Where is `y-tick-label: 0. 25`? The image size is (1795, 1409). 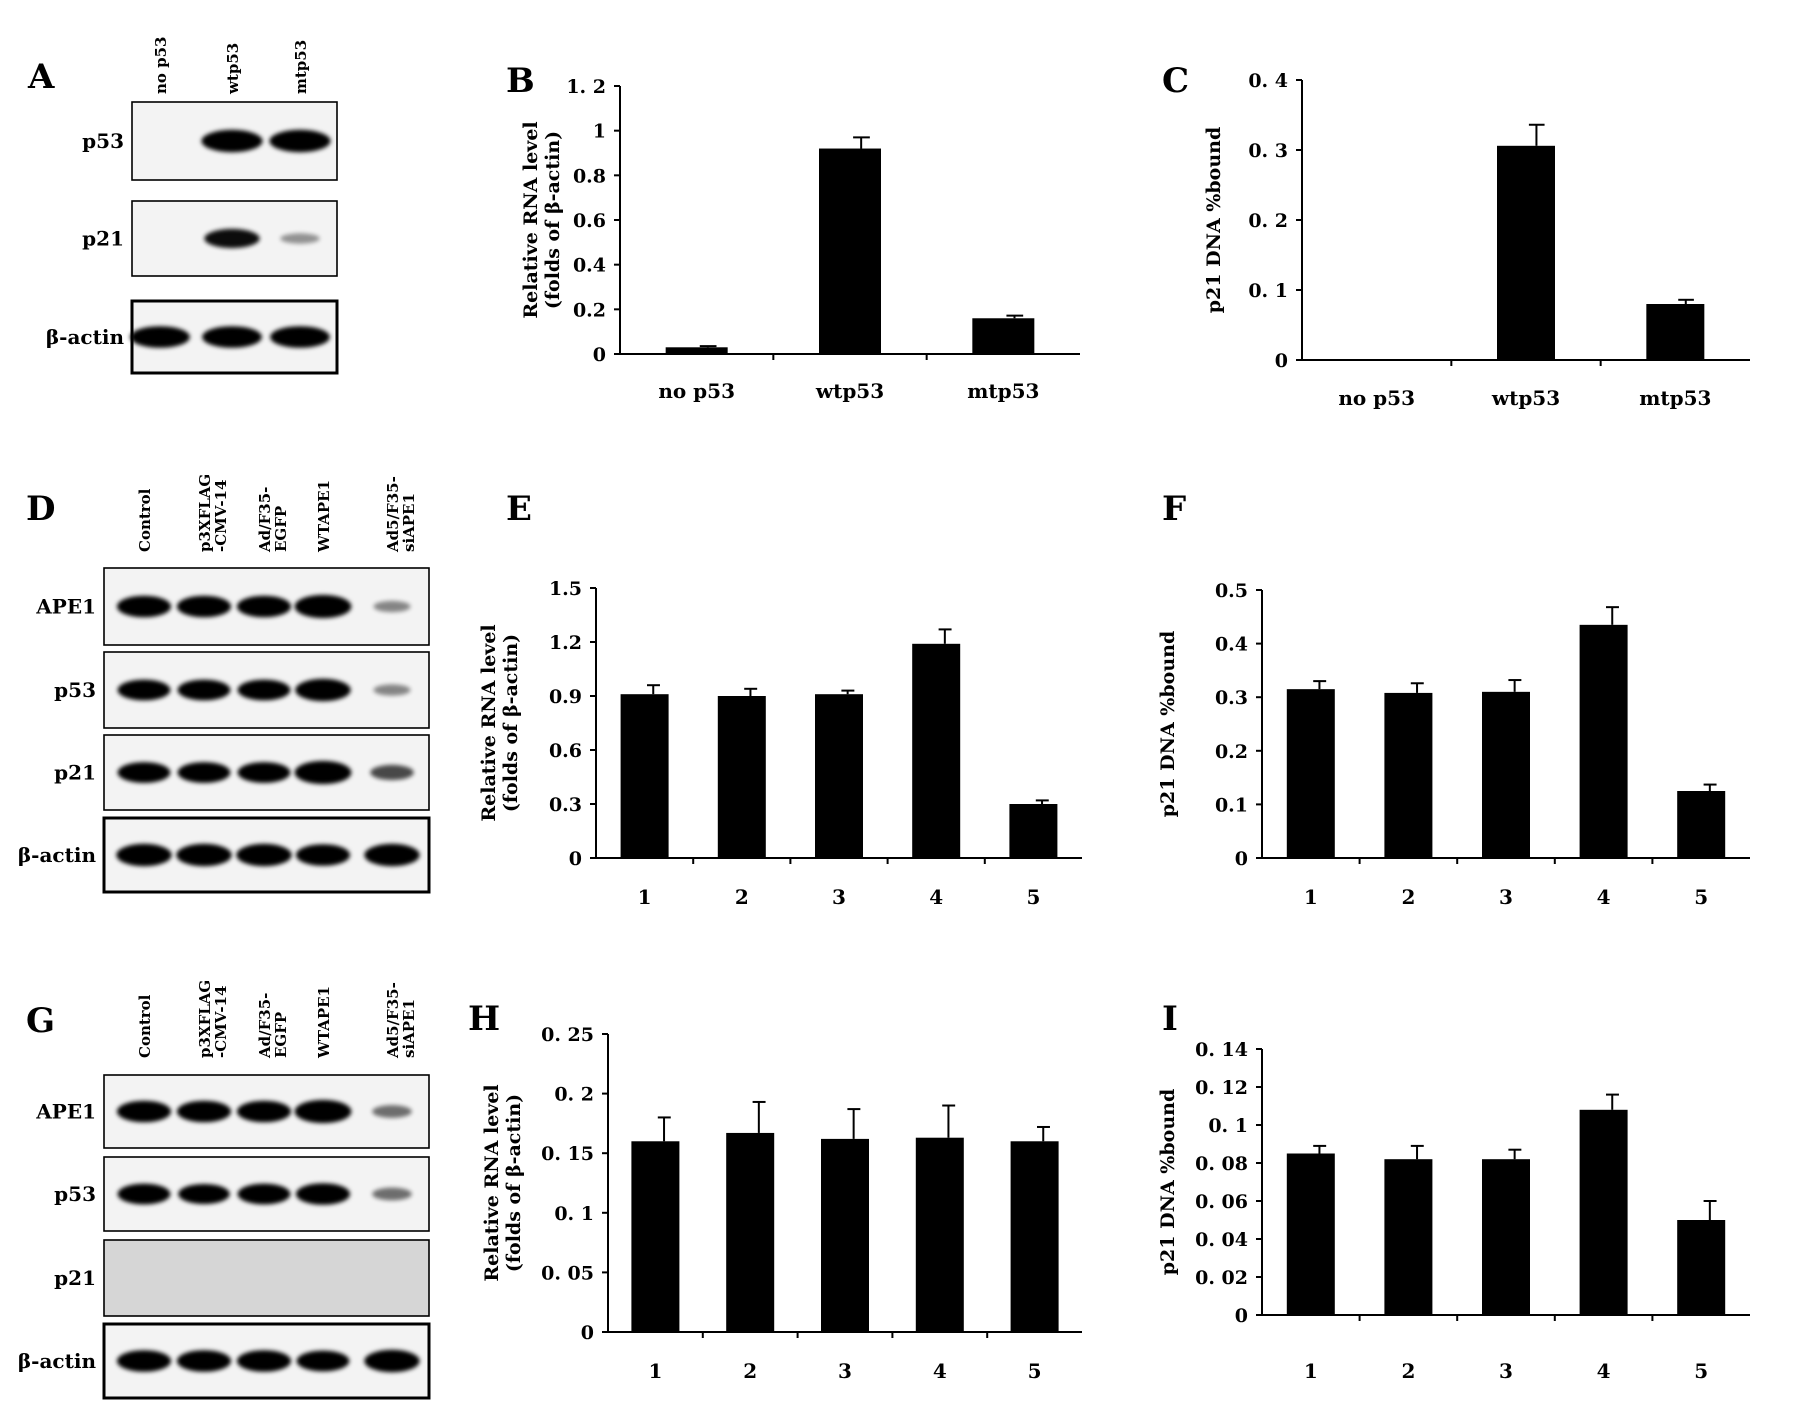 y-tick-label: 0. 25 is located at coordinates (567, 1035).